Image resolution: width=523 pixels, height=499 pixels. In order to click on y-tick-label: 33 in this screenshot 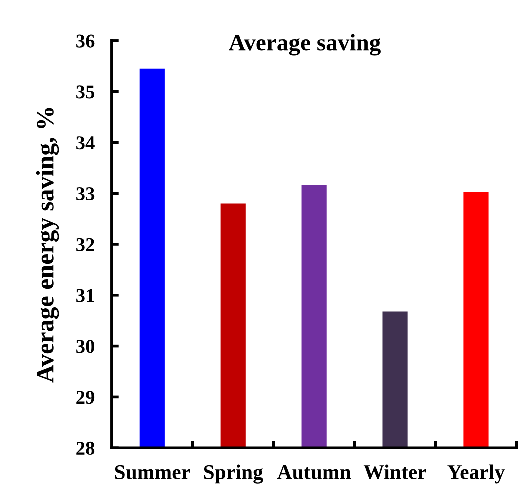, I will do `click(85, 194)`.